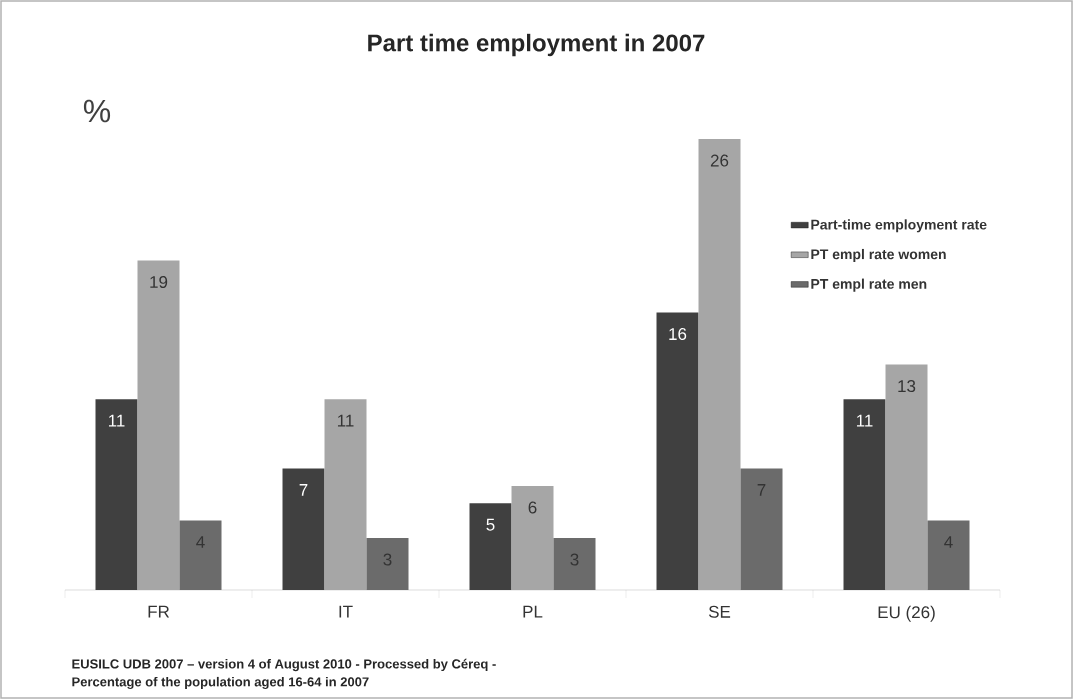 The image size is (1073, 699). I want to click on x-tick-label: FR, so click(159, 611).